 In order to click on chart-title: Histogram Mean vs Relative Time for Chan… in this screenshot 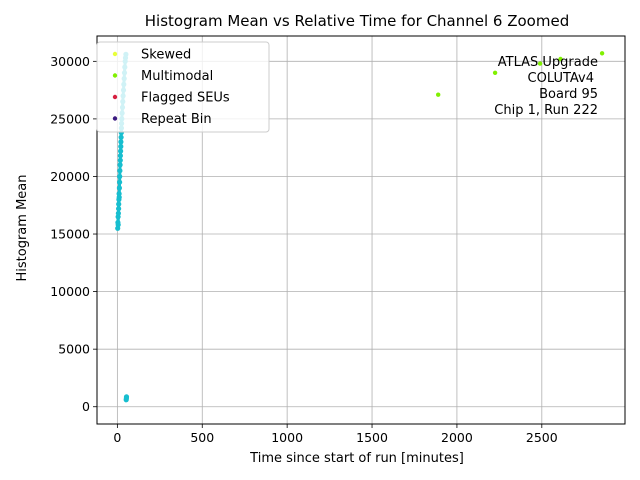, I will do `click(357, 21)`.